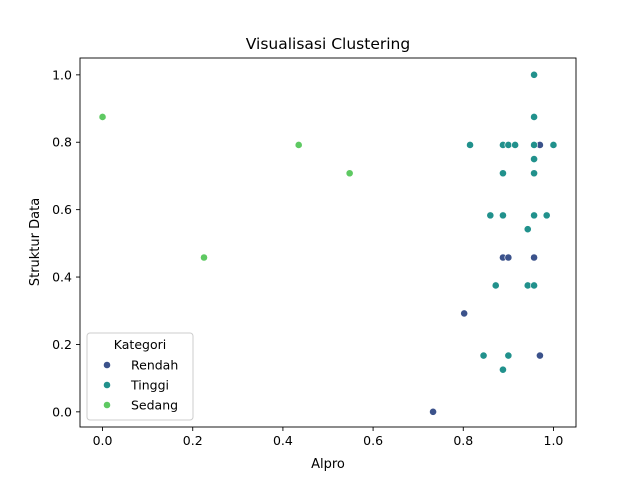 This screenshot has height=480, width=640. I want to click on y-tick-label: 1.0, so click(62, 74).